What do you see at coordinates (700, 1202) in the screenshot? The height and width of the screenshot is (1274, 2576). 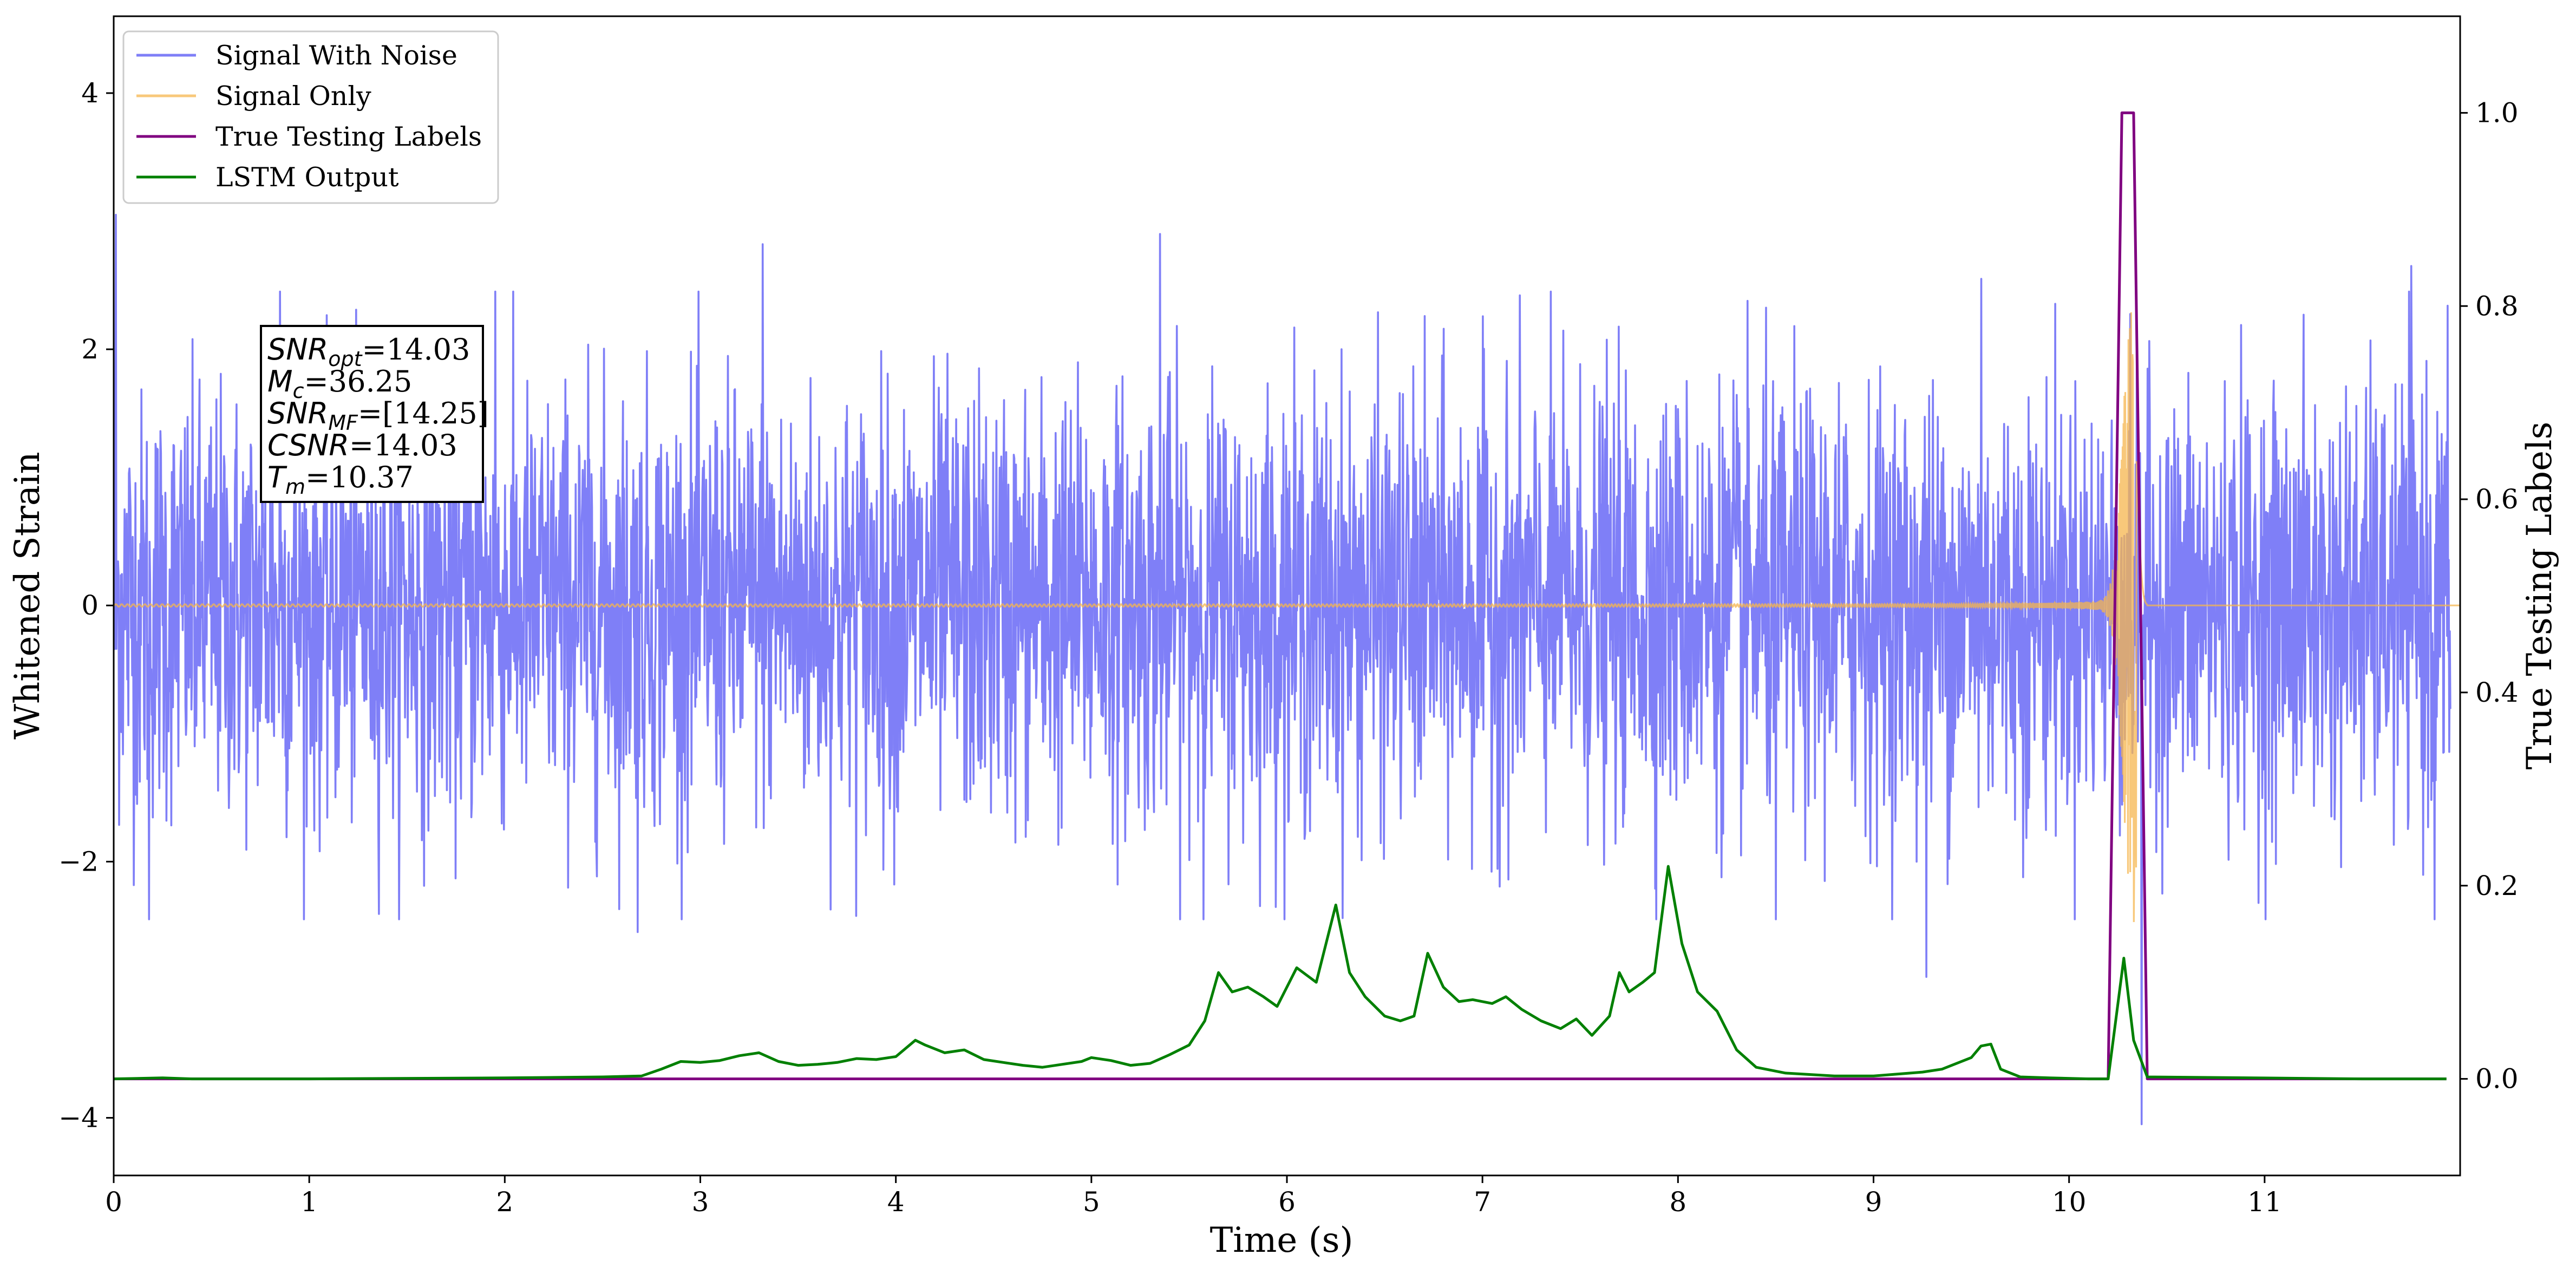 I see `x-tick-label: 3` at bounding box center [700, 1202].